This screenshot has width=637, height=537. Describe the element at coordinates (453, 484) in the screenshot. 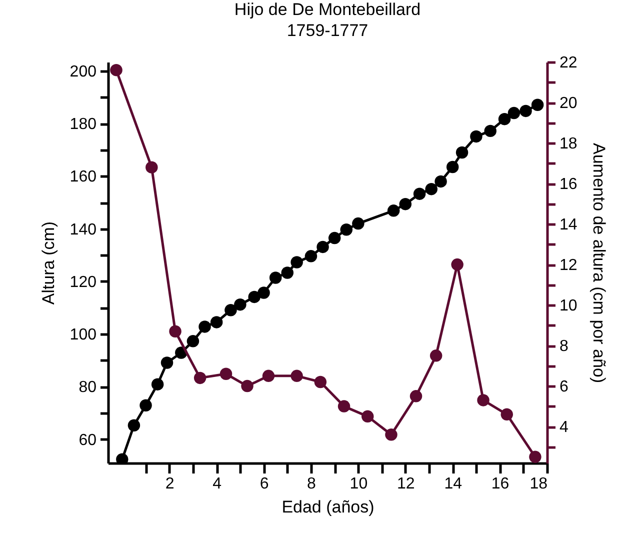

I see `x-tick-label: 14` at that location.